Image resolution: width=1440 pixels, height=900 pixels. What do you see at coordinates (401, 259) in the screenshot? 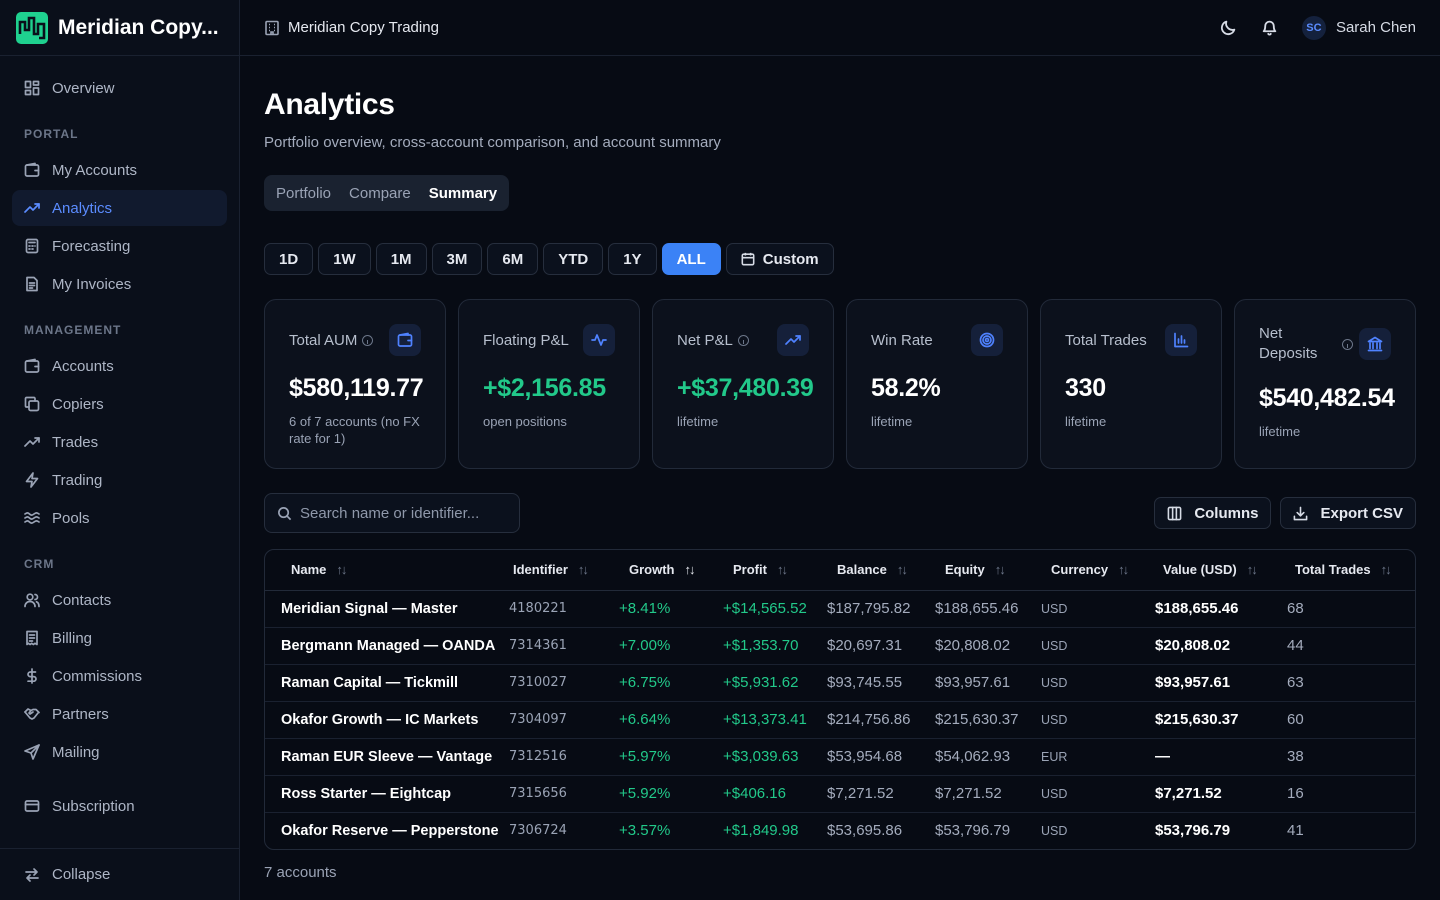
I see `range-1m: 1M` at bounding box center [401, 259].